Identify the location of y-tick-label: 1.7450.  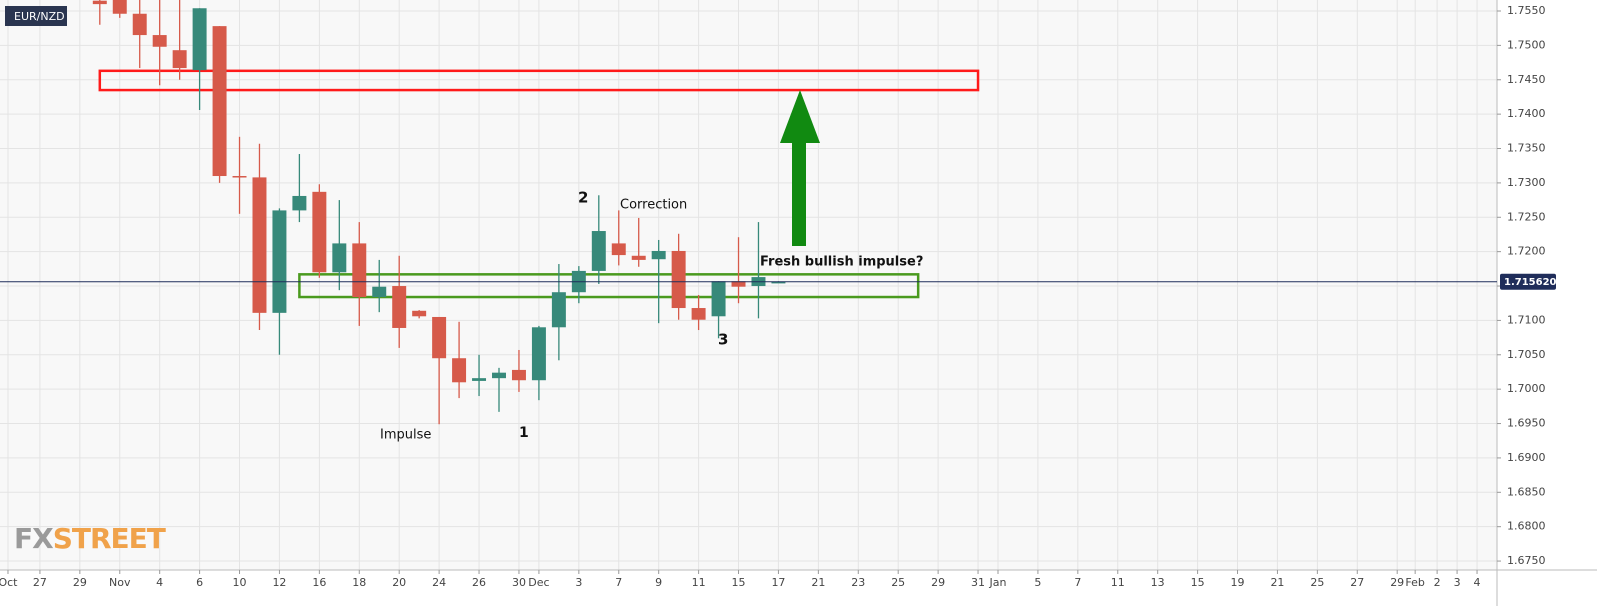
(1526, 79).